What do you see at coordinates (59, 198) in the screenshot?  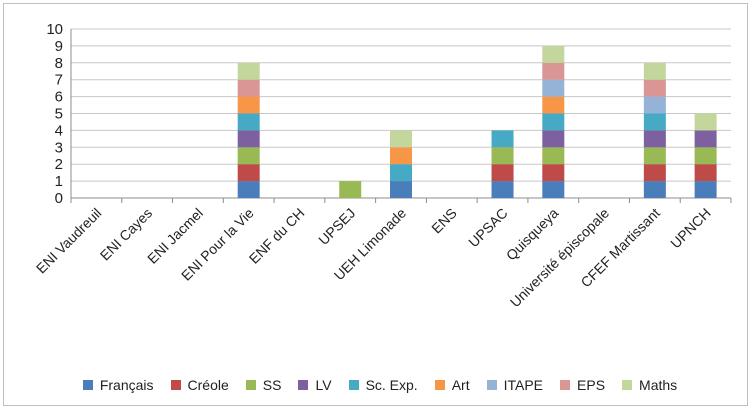 I see `y-tick-label: 0` at bounding box center [59, 198].